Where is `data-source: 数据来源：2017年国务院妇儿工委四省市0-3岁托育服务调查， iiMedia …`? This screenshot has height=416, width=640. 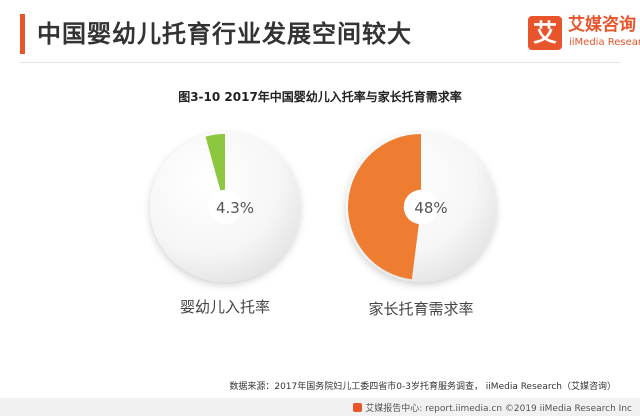
data-source: 数据来源：2017年国务院妇儿工委四省市0-3岁托育服务调查， iiMedia … is located at coordinates (422, 387).